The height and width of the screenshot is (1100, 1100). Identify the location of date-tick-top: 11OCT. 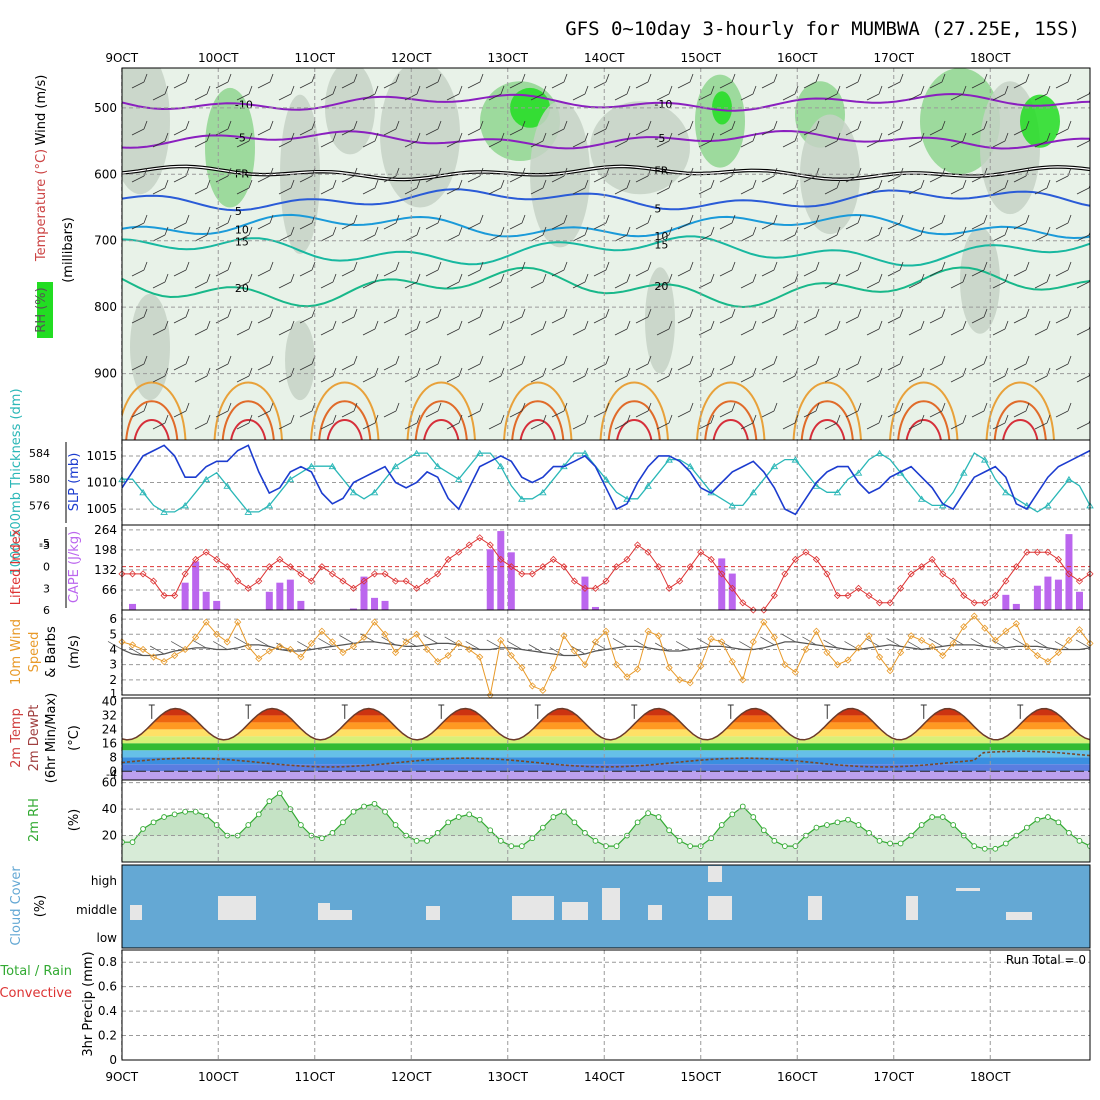
(315, 58).